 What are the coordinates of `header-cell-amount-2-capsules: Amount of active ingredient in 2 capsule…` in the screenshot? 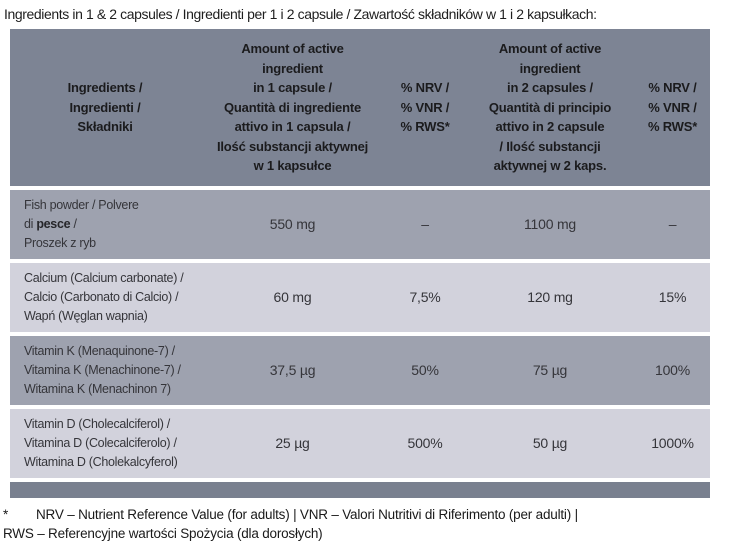 It's located at (550, 107).